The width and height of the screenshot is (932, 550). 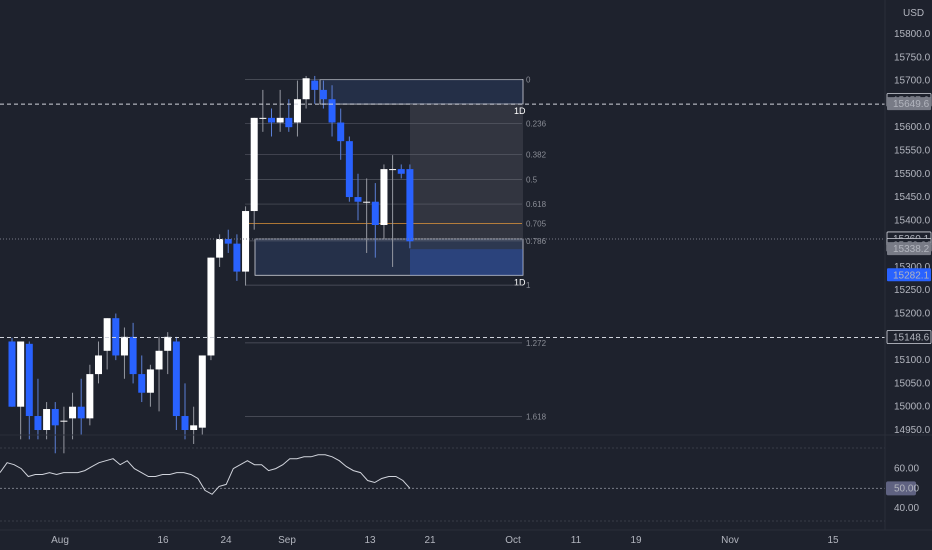 I want to click on fib-label: 0.618, so click(x=536, y=204).